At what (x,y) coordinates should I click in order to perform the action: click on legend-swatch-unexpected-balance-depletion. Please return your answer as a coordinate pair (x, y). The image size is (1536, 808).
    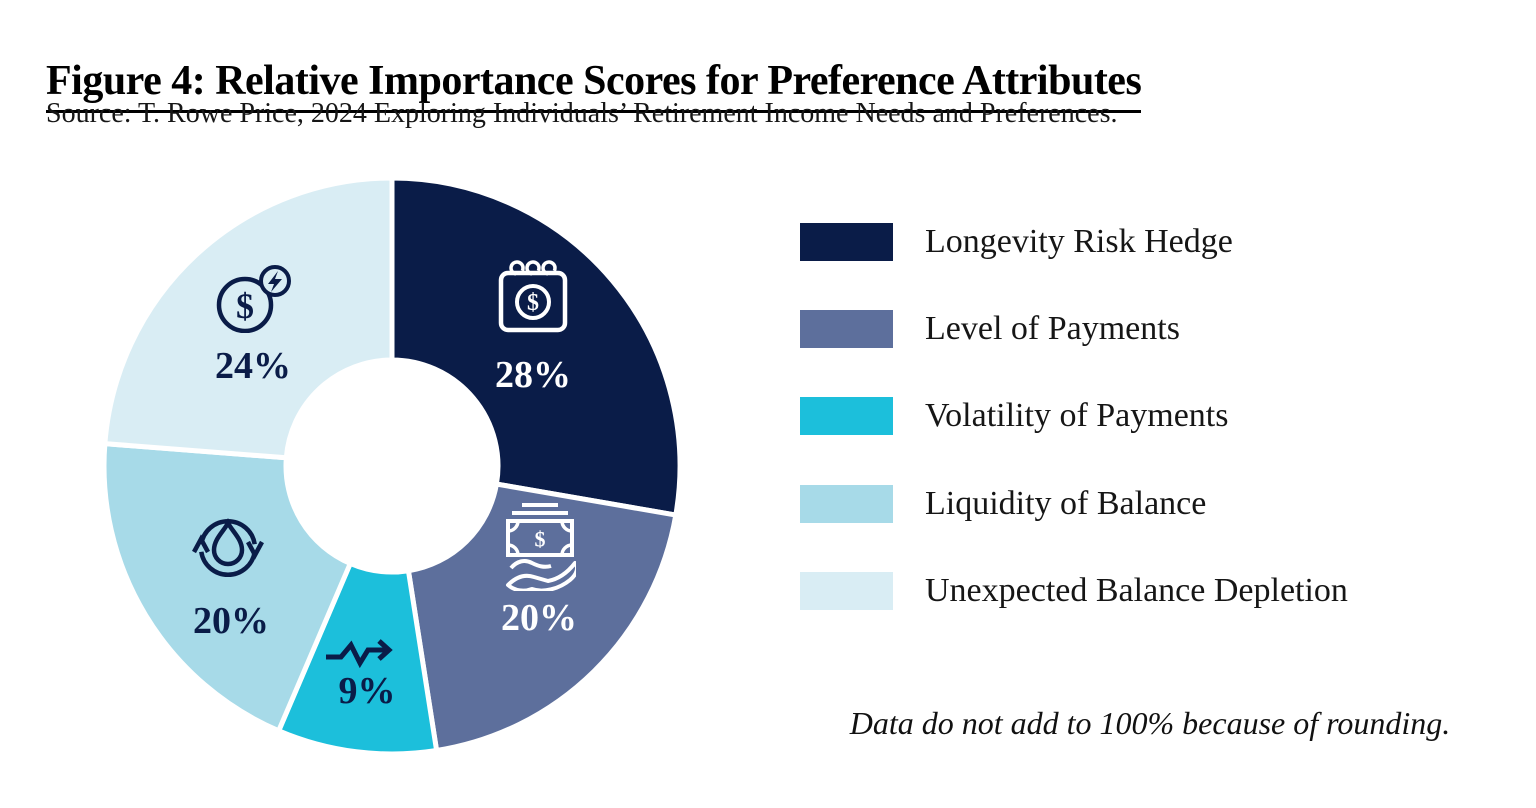
    Looking at the image, I should click on (846, 591).